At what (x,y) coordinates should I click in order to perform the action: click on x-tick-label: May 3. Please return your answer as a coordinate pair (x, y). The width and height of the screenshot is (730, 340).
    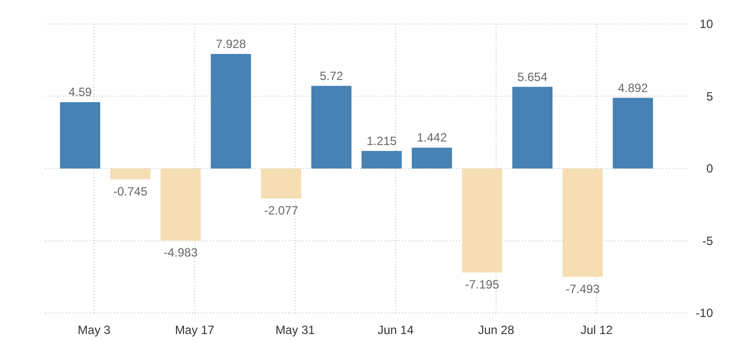
    Looking at the image, I should click on (94, 330).